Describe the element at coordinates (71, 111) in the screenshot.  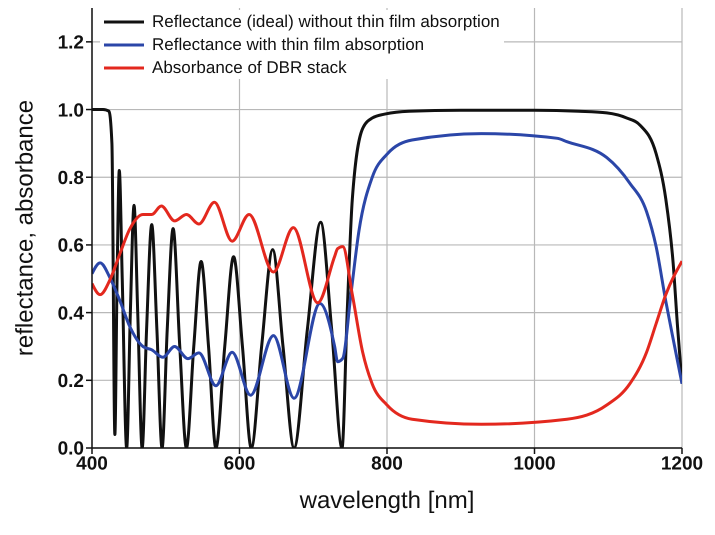
I see `y-tick-label: 1.0` at that location.